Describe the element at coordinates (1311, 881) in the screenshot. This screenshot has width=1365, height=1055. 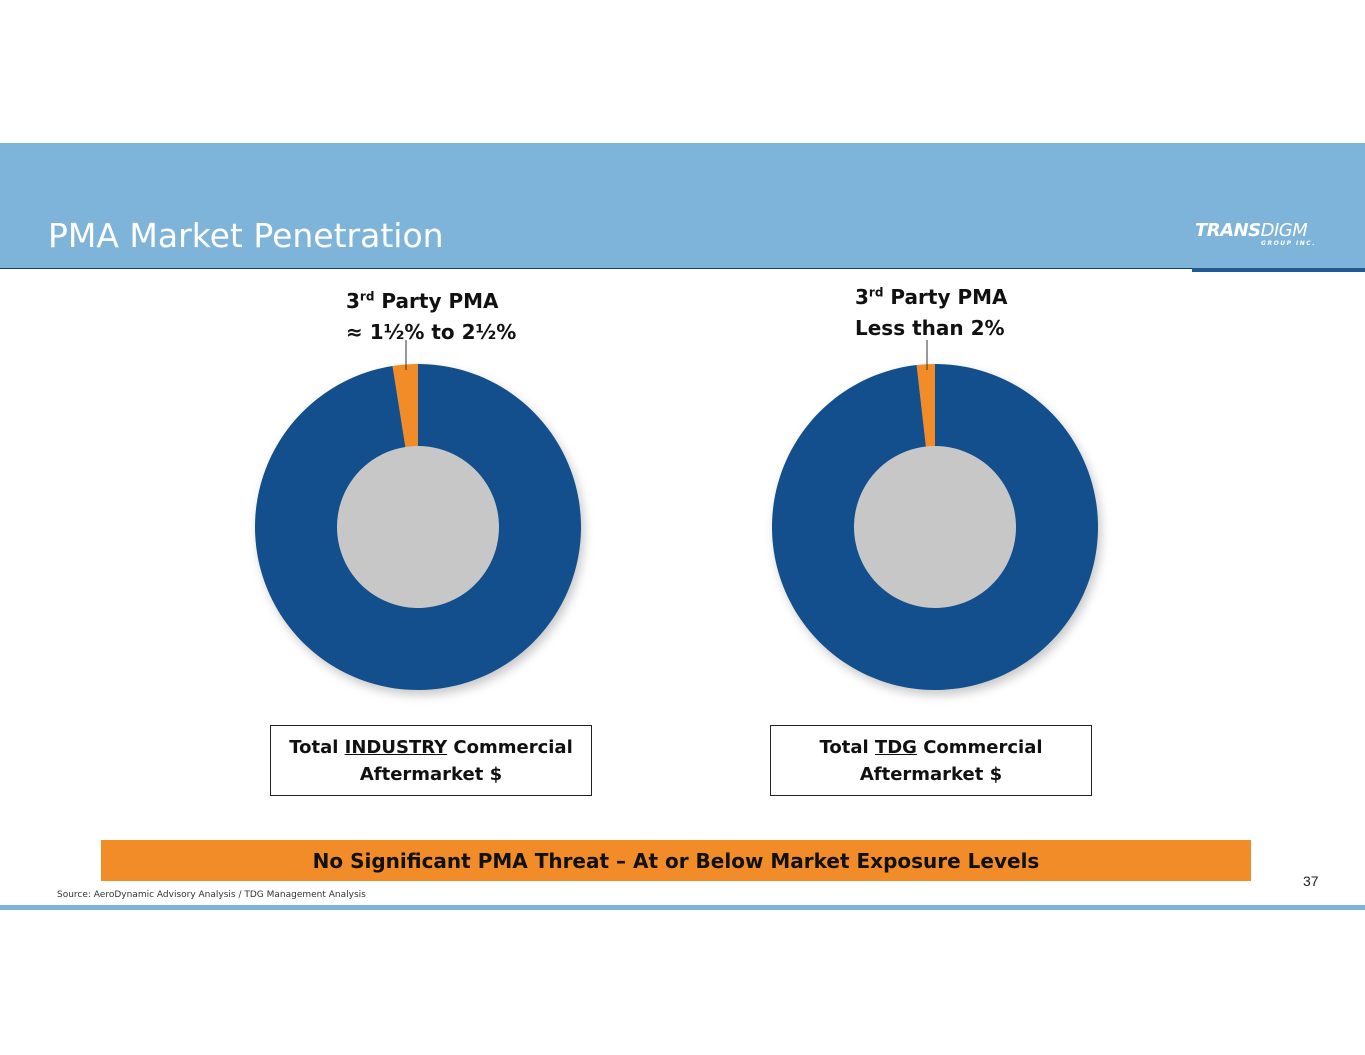
I see `slide-number: 37` at that location.